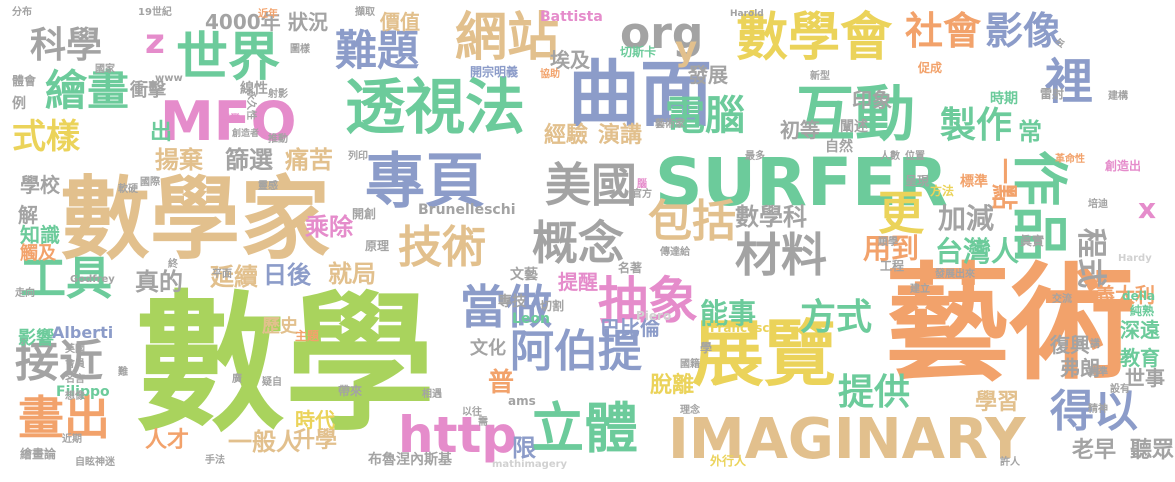 The height and width of the screenshot is (482, 1175). I want to click on cloud-word: 電腦, so click(705, 116).